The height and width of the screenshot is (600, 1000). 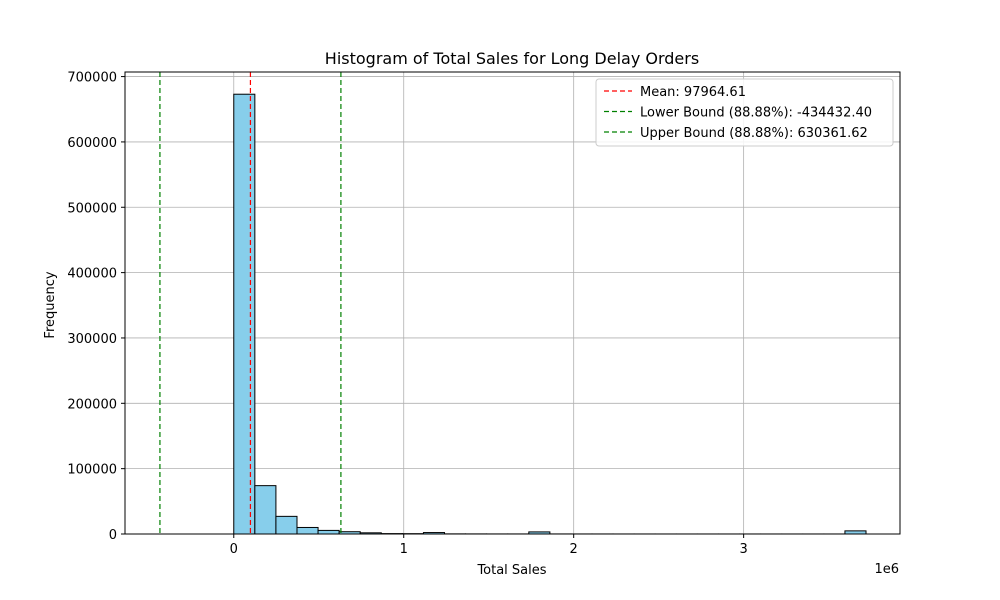 I want to click on legend-entry-label: Mean: 97964.61, so click(x=693, y=92).